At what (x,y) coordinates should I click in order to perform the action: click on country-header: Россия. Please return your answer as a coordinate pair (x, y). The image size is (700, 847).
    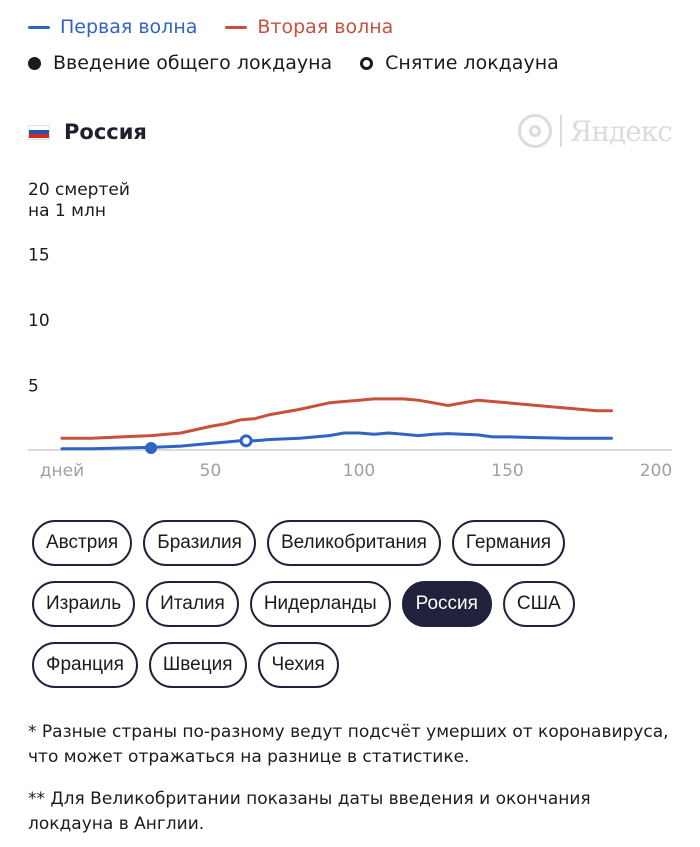
    Looking at the image, I should click on (87, 132).